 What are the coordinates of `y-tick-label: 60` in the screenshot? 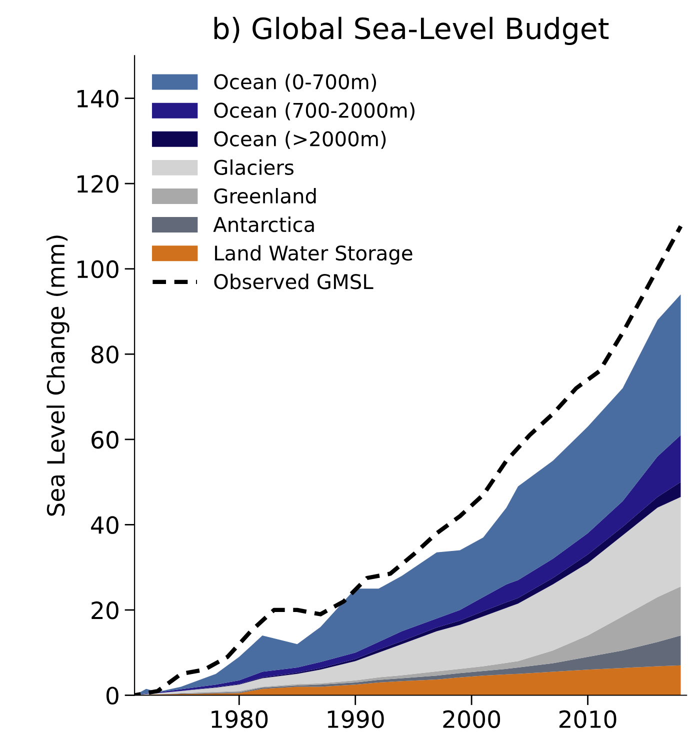 It's located at (105, 439).